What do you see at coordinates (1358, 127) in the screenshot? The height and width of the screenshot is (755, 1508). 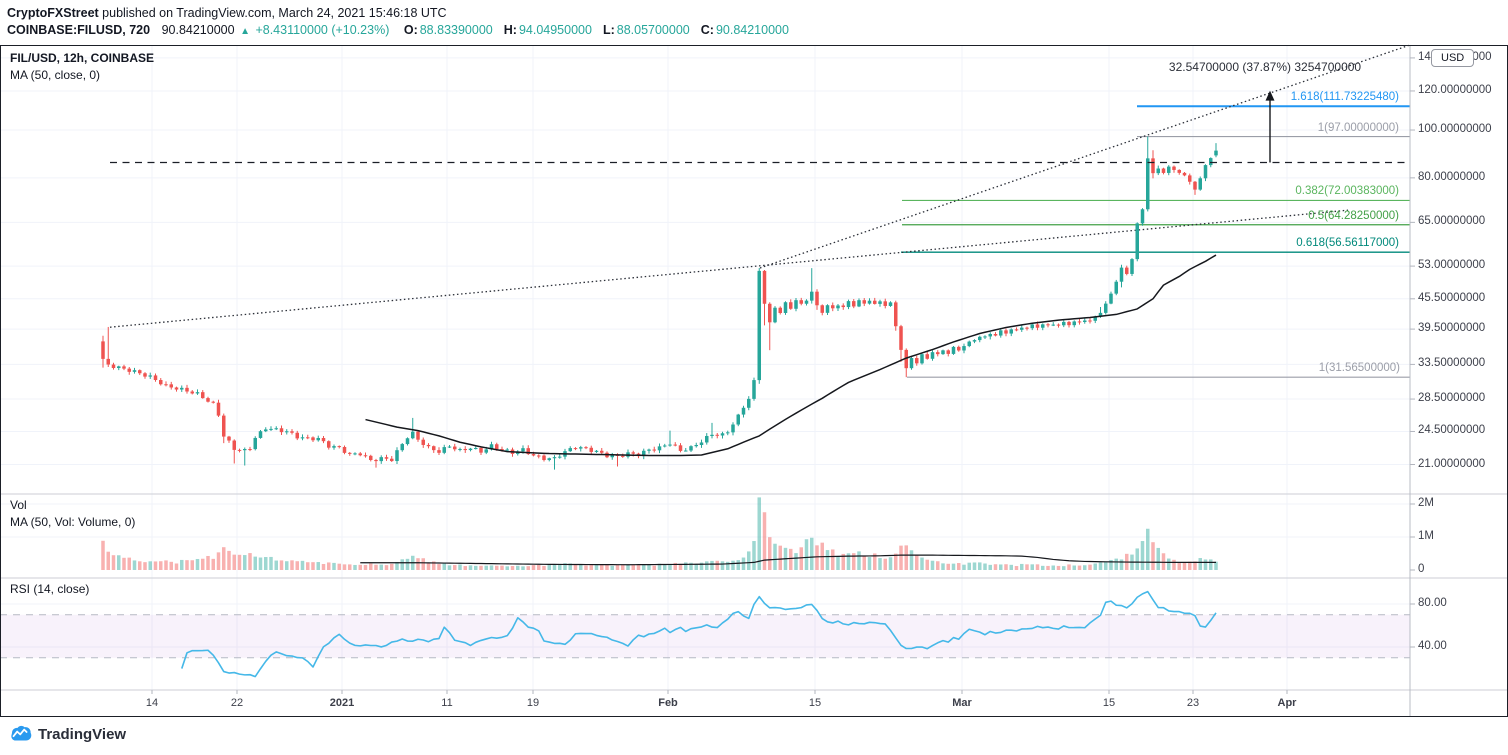 I see `fib-level-label: 1(97.00000000)` at bounding box center [1358, 127].